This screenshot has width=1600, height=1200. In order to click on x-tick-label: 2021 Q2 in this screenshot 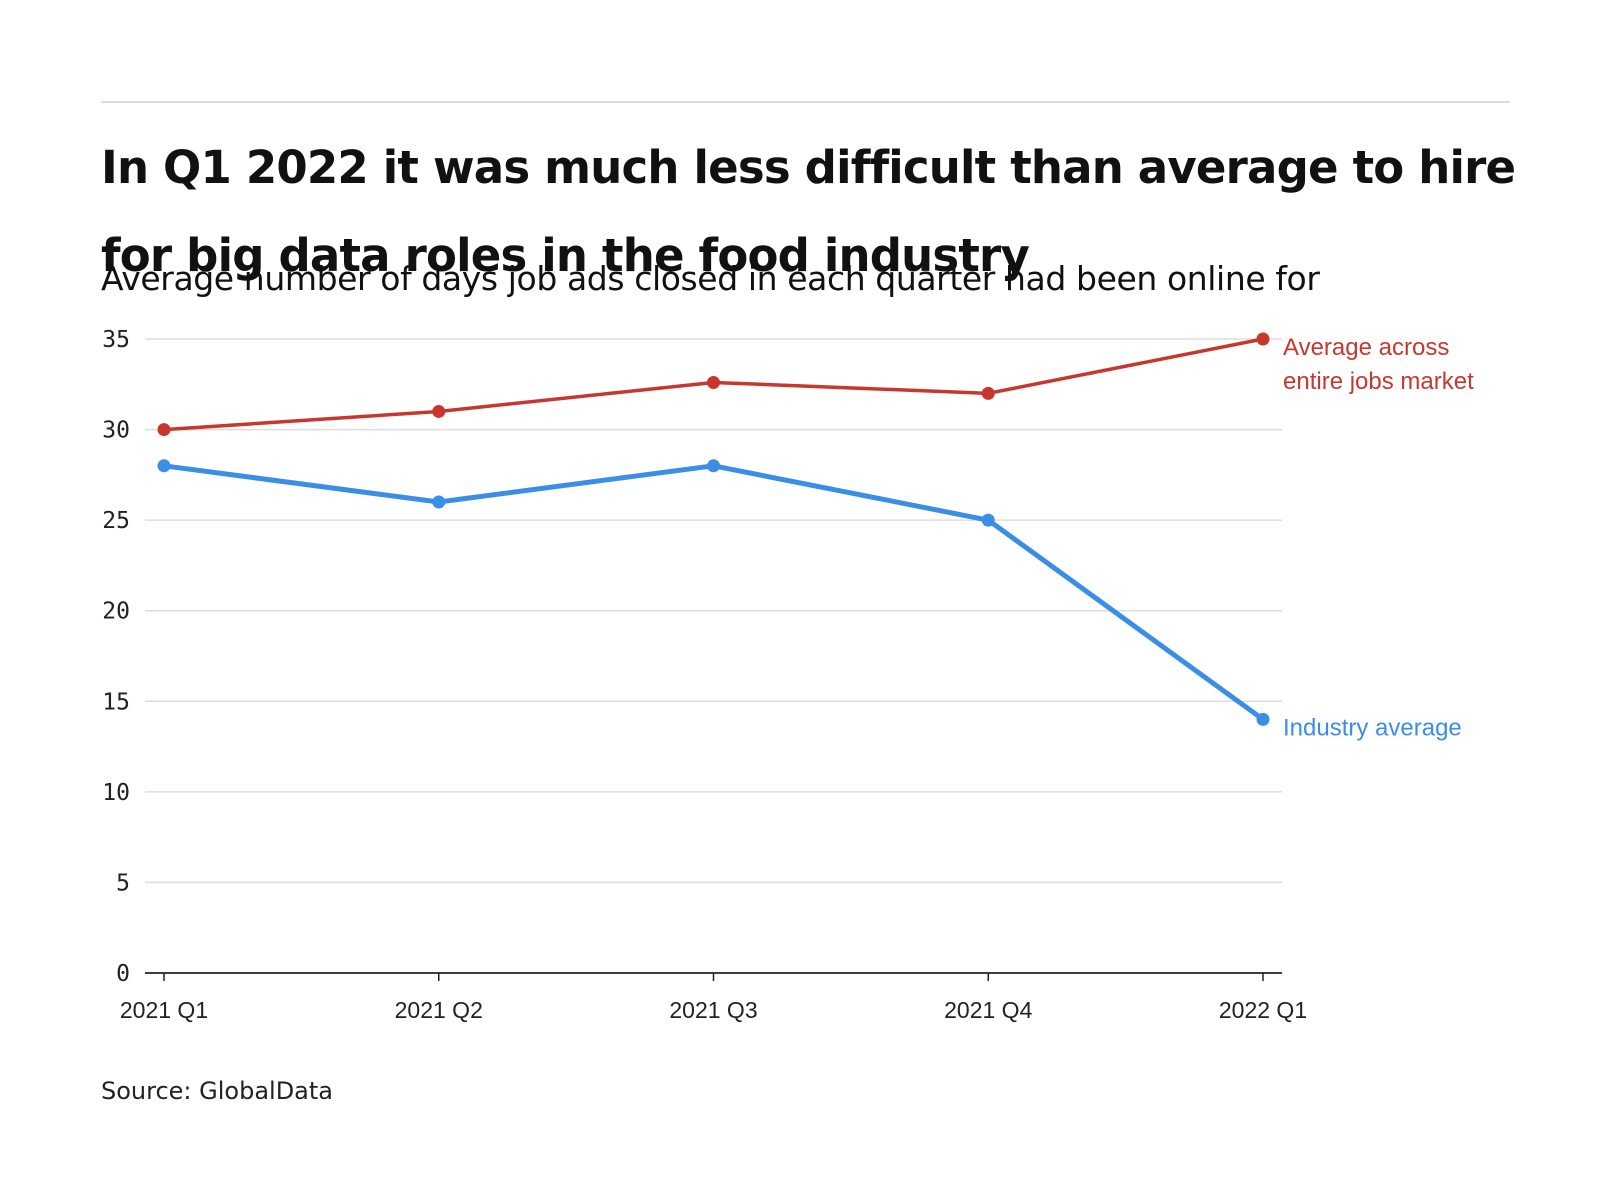, I will do `click(439, 1010)`.